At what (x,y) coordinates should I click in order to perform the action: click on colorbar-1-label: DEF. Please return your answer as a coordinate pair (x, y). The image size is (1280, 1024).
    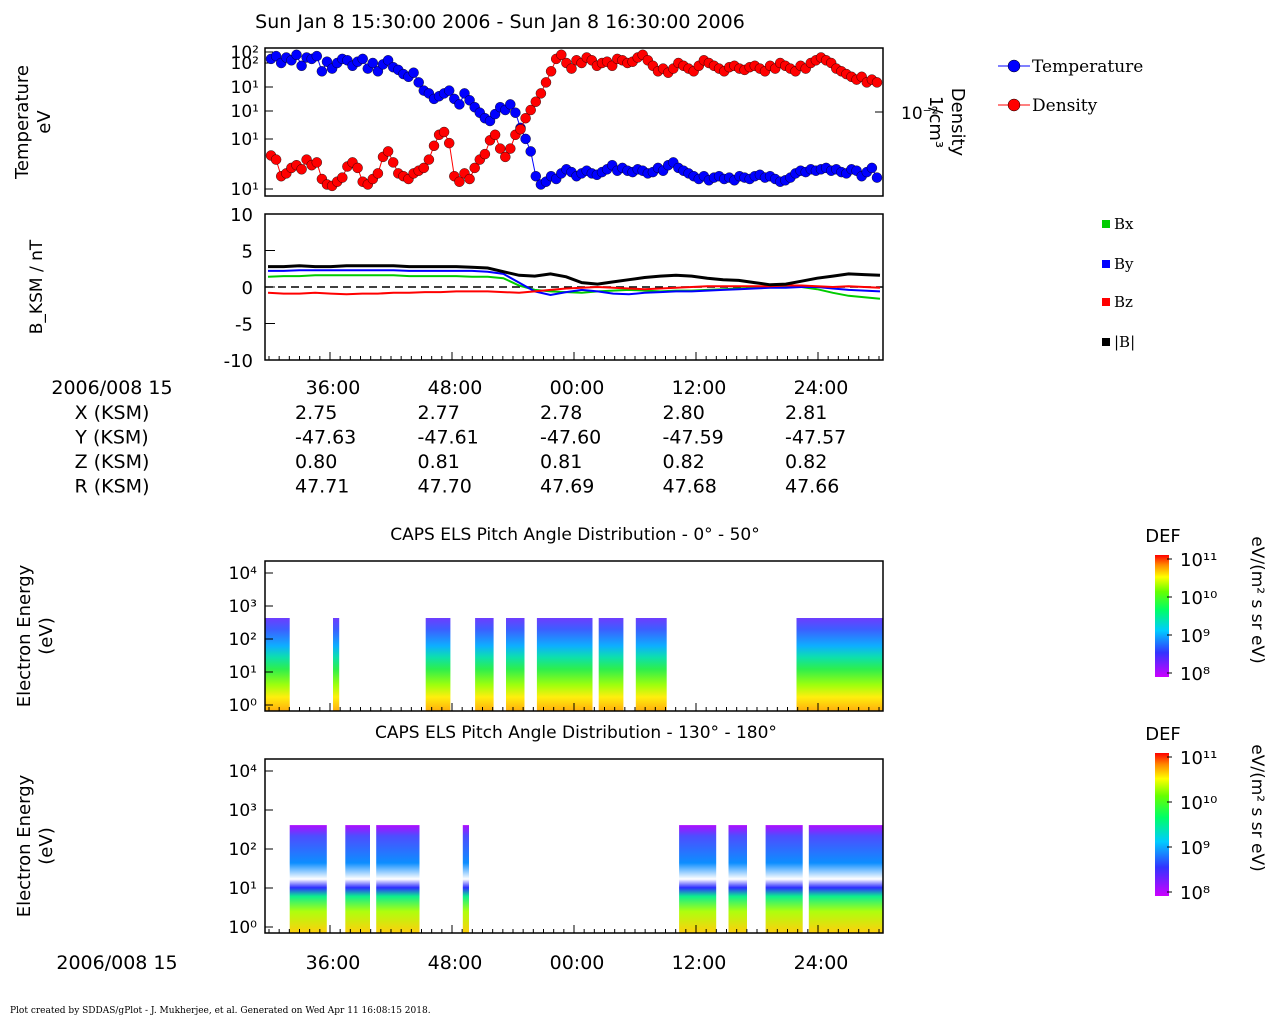
    Looking at the image, I should click on (1163, 536).